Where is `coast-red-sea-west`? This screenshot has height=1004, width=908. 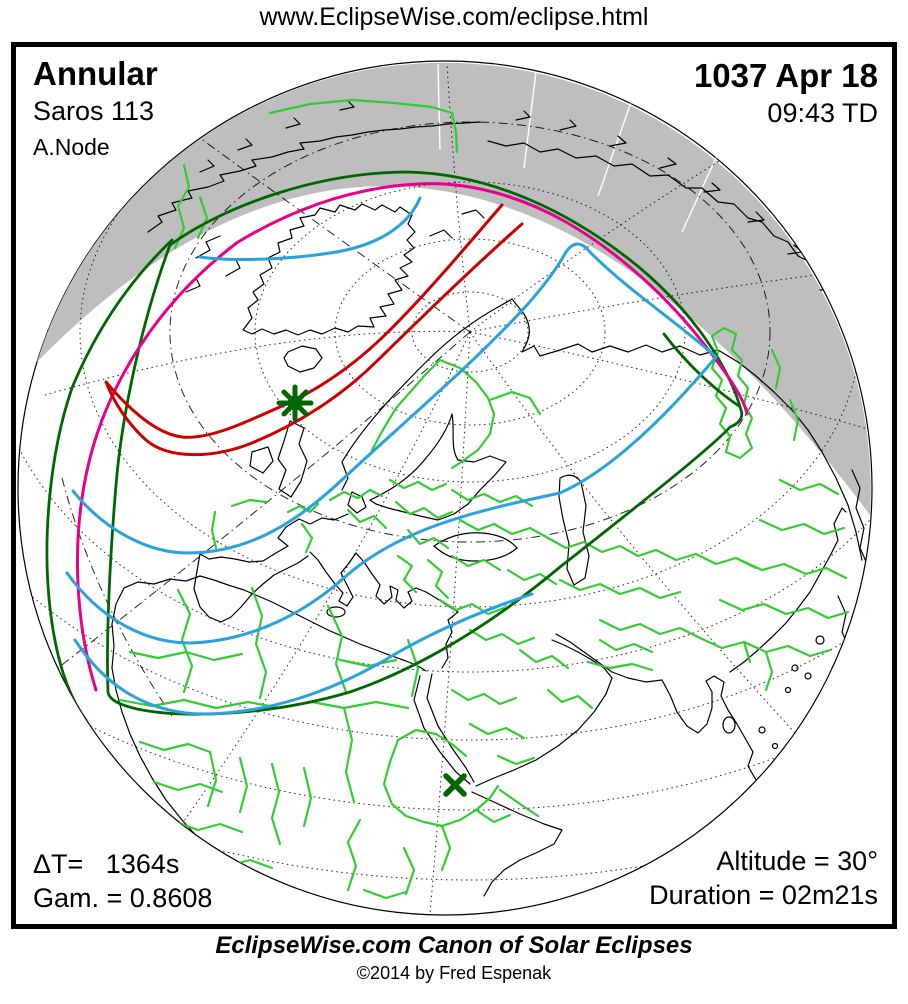 coast-red-sea-west is located at coordinates (442, 730).